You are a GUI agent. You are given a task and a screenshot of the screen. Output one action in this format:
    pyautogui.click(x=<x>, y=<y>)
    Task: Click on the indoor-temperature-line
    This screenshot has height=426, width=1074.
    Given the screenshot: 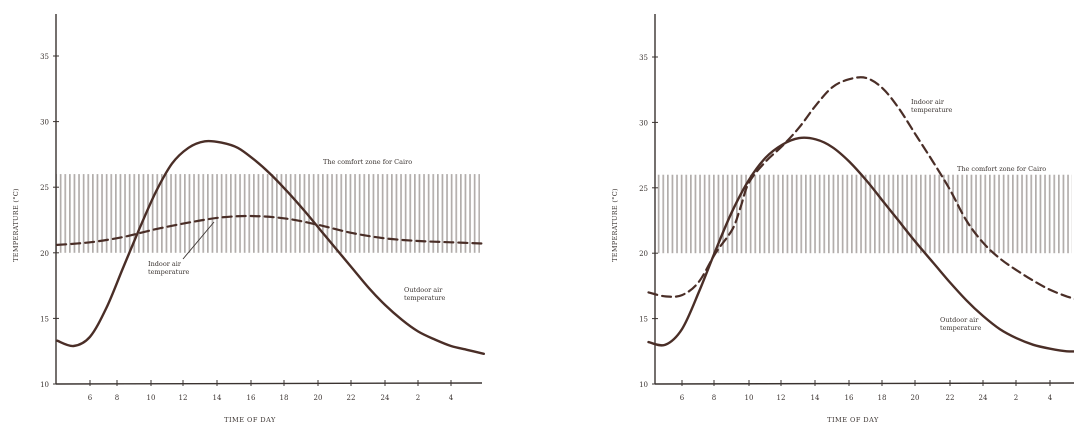 What is the action you would take?
    pyautogui.click(x=270, y=230)
    